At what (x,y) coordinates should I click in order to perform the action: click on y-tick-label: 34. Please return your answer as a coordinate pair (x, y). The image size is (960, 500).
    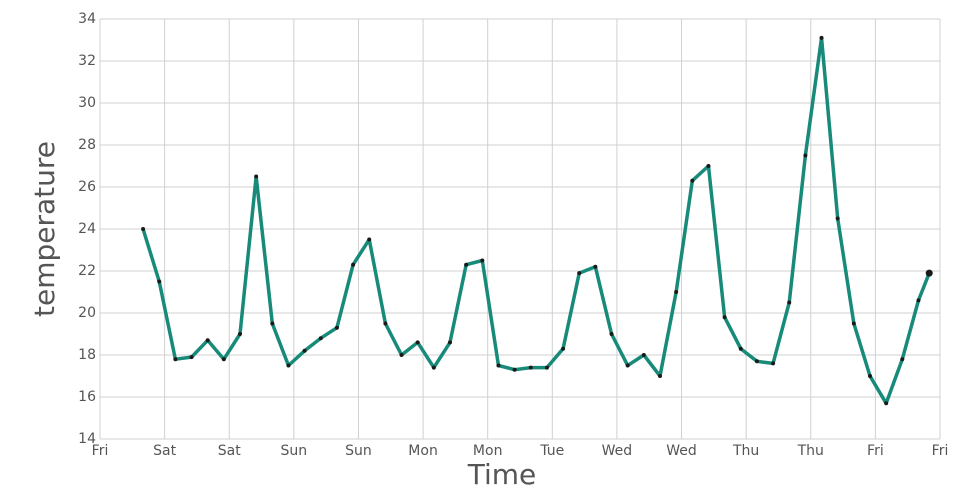
    Looking at the image, I should click on (87, 19).